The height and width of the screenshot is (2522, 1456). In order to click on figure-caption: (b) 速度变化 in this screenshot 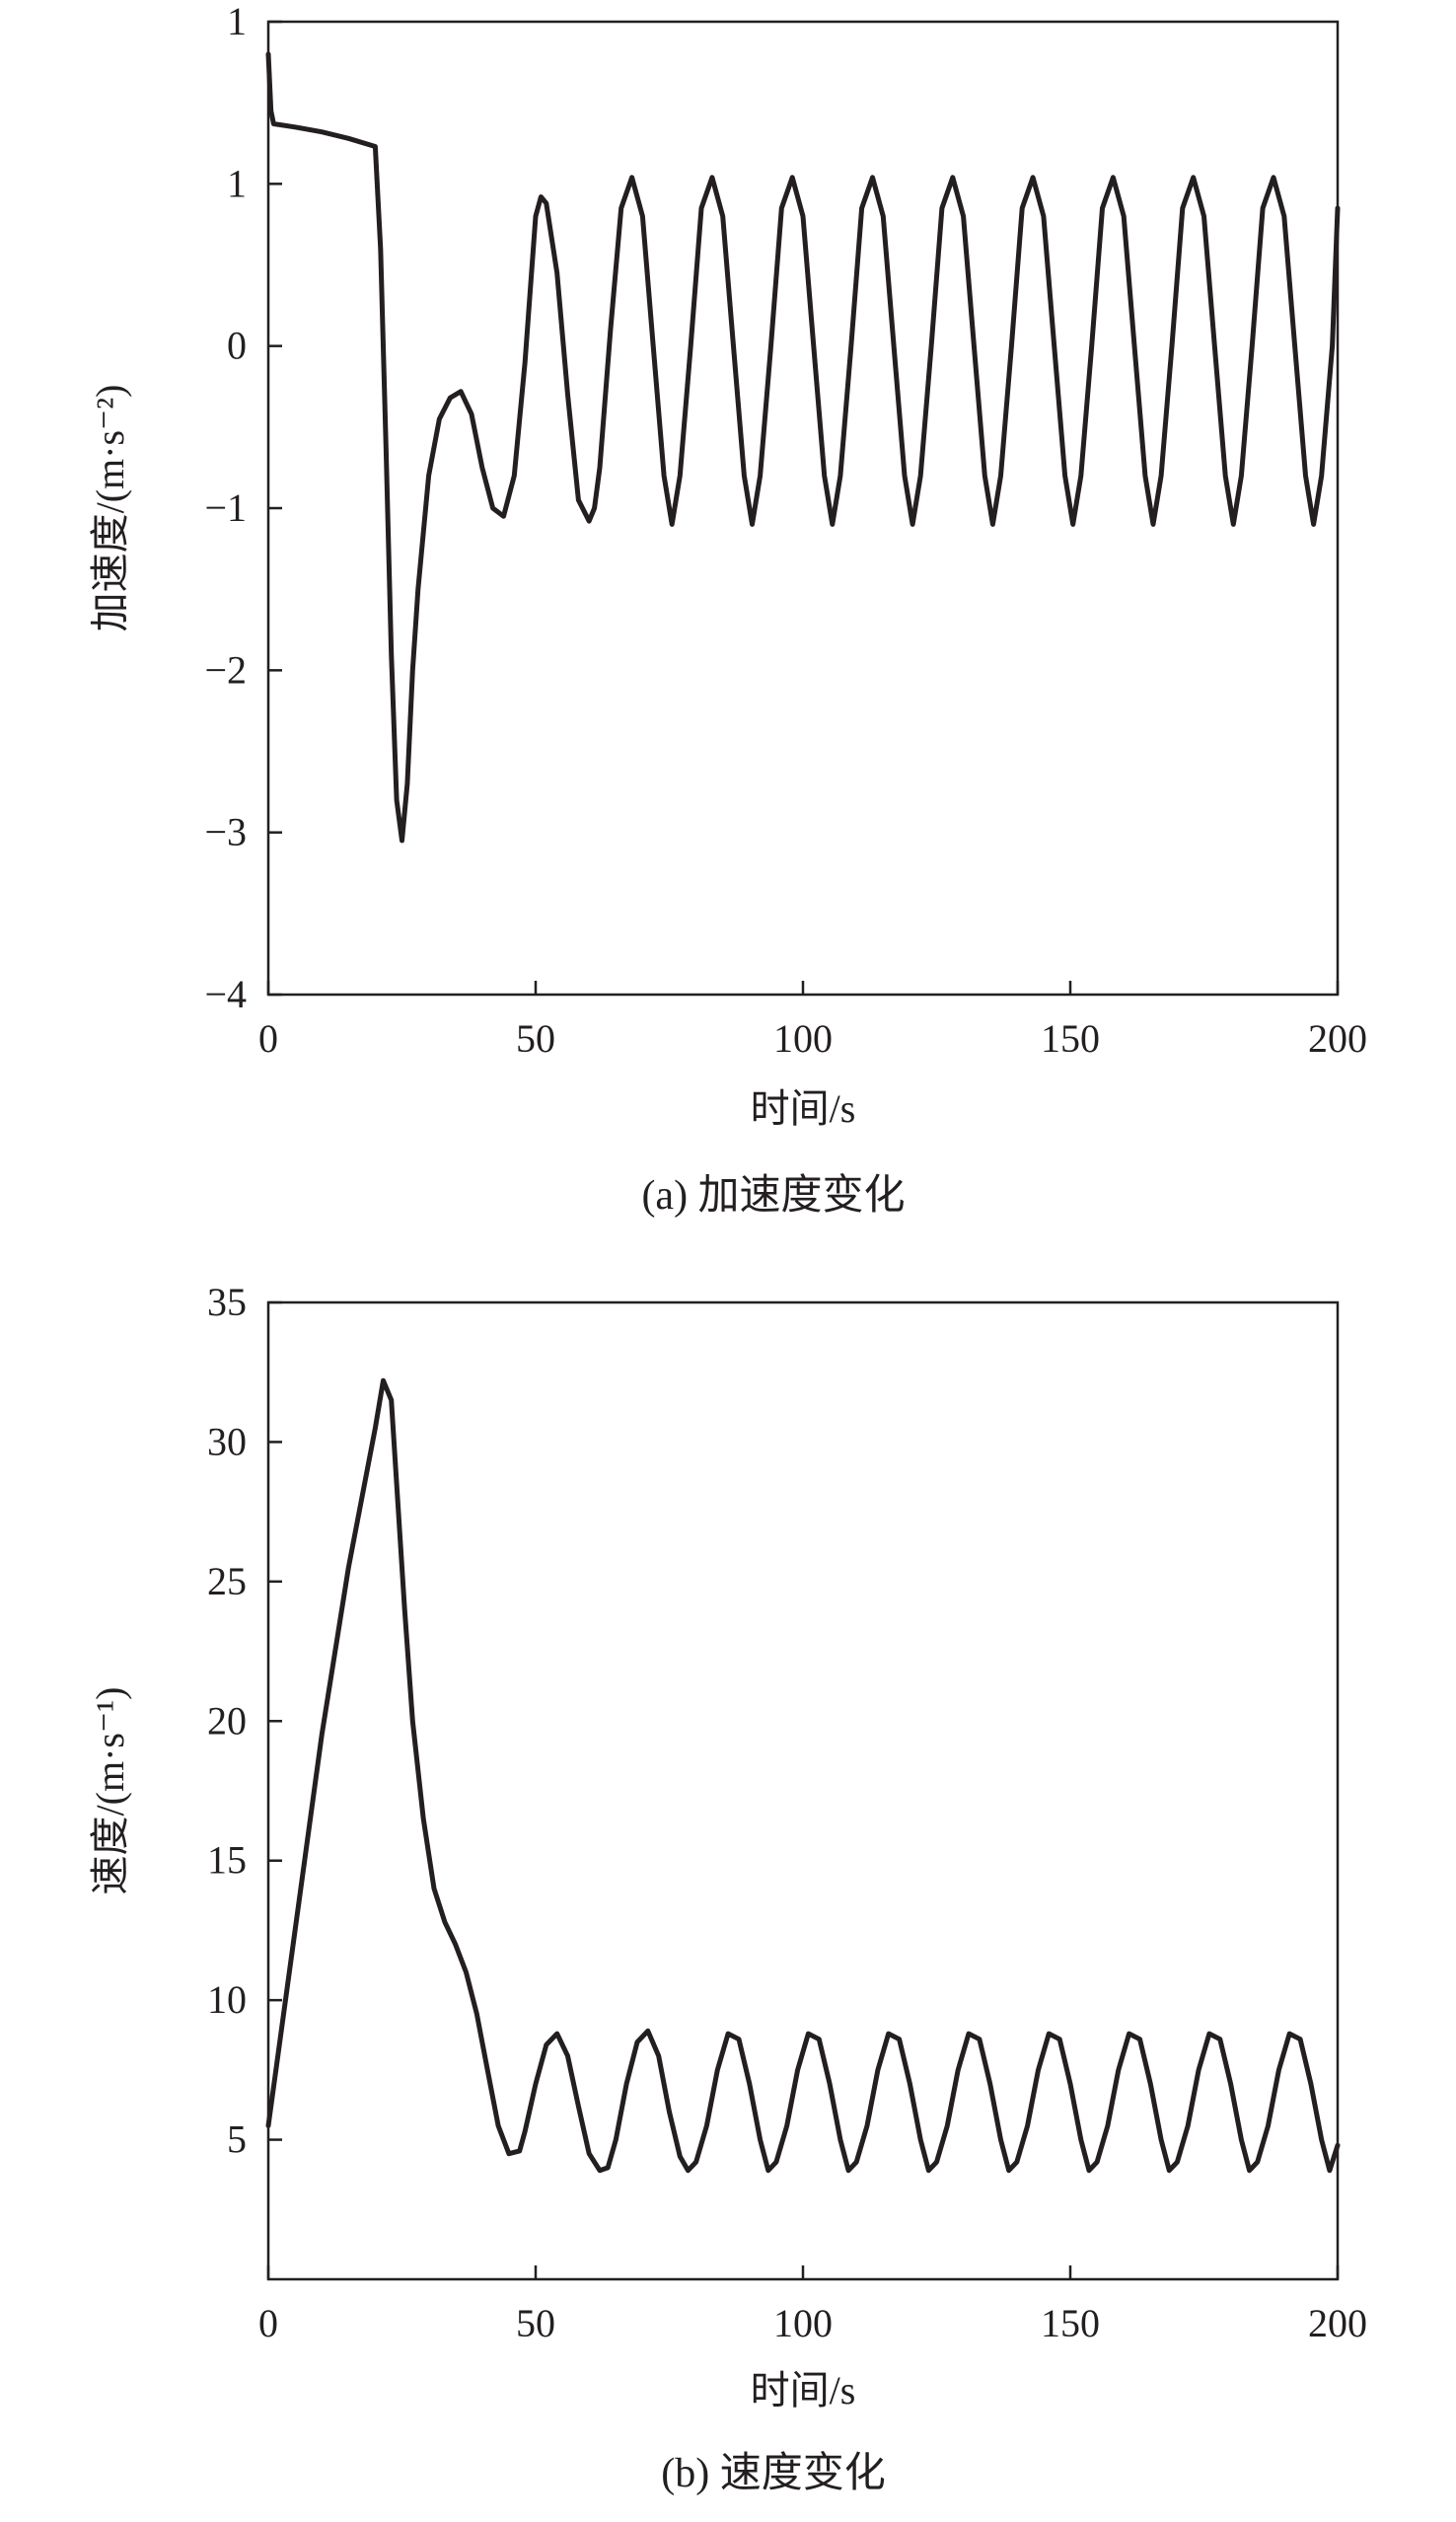, I will do `click(773, 2473)`.